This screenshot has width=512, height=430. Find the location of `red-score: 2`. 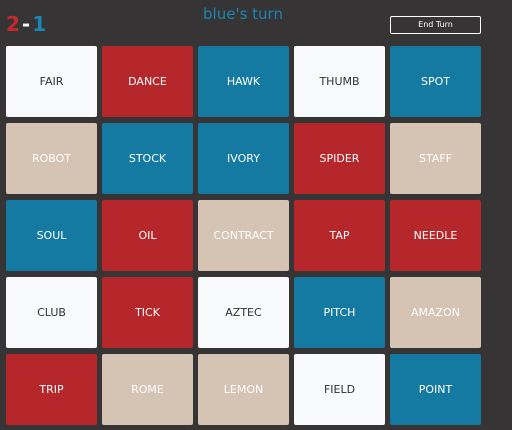

red-score: 2 is located at coordinates (14, 24).